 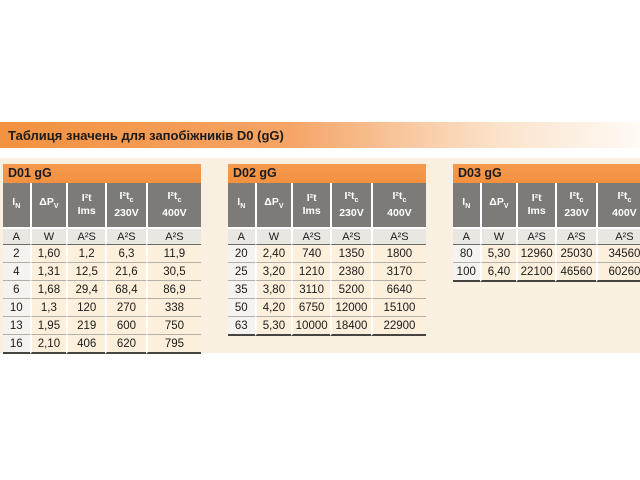 I want to click on value-cell: 16, so click(x=16, y=344).